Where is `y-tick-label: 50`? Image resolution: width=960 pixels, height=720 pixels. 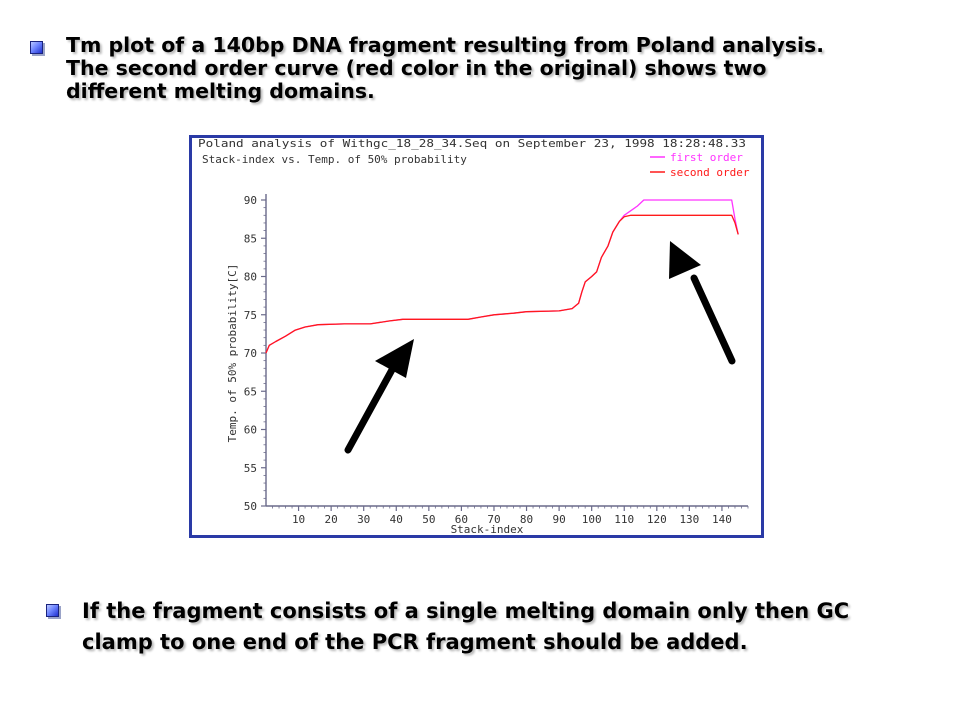 y-tick-label: 50 is located at coordinates (250, 506).